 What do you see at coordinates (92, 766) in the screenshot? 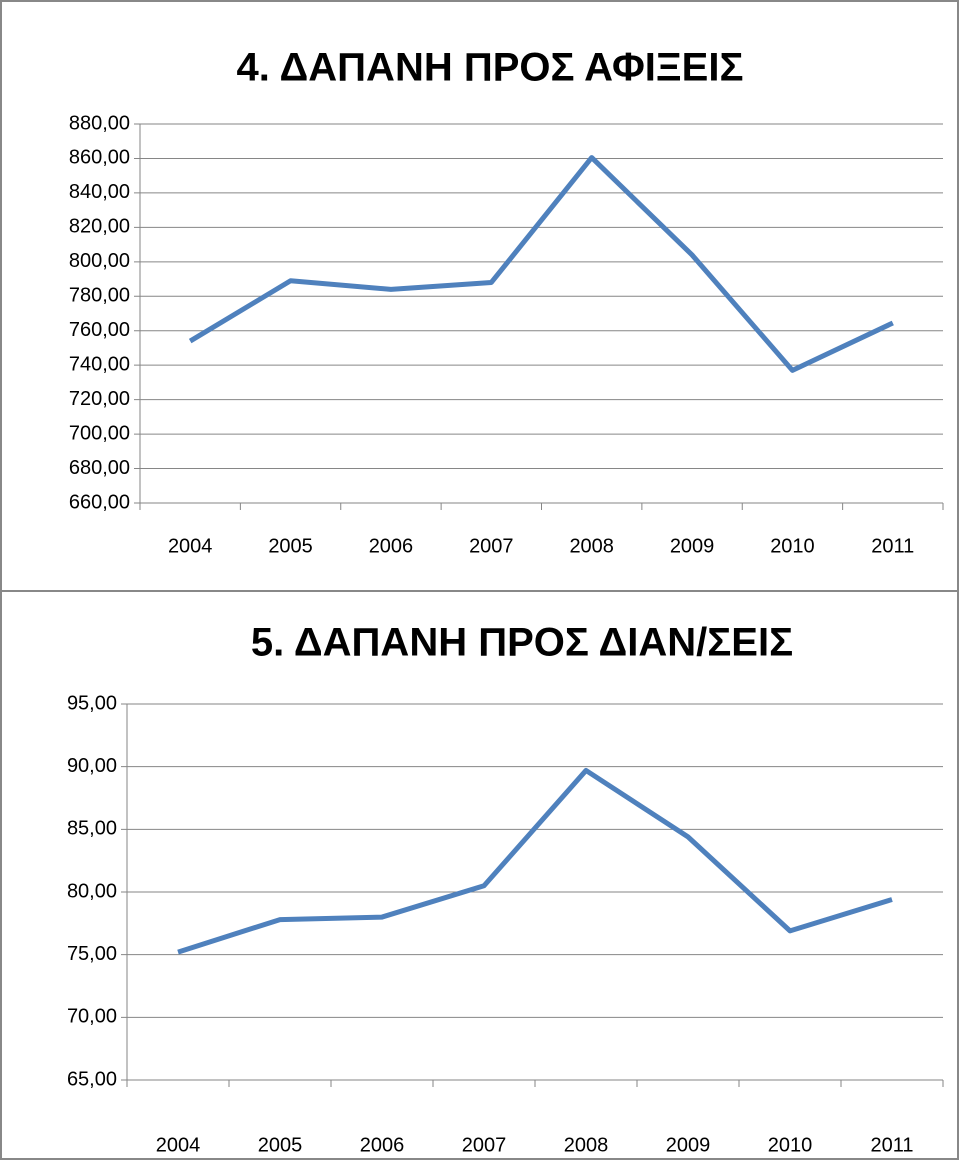
I see `y-tick-label: 90,00` at bounding box center [92, 766].